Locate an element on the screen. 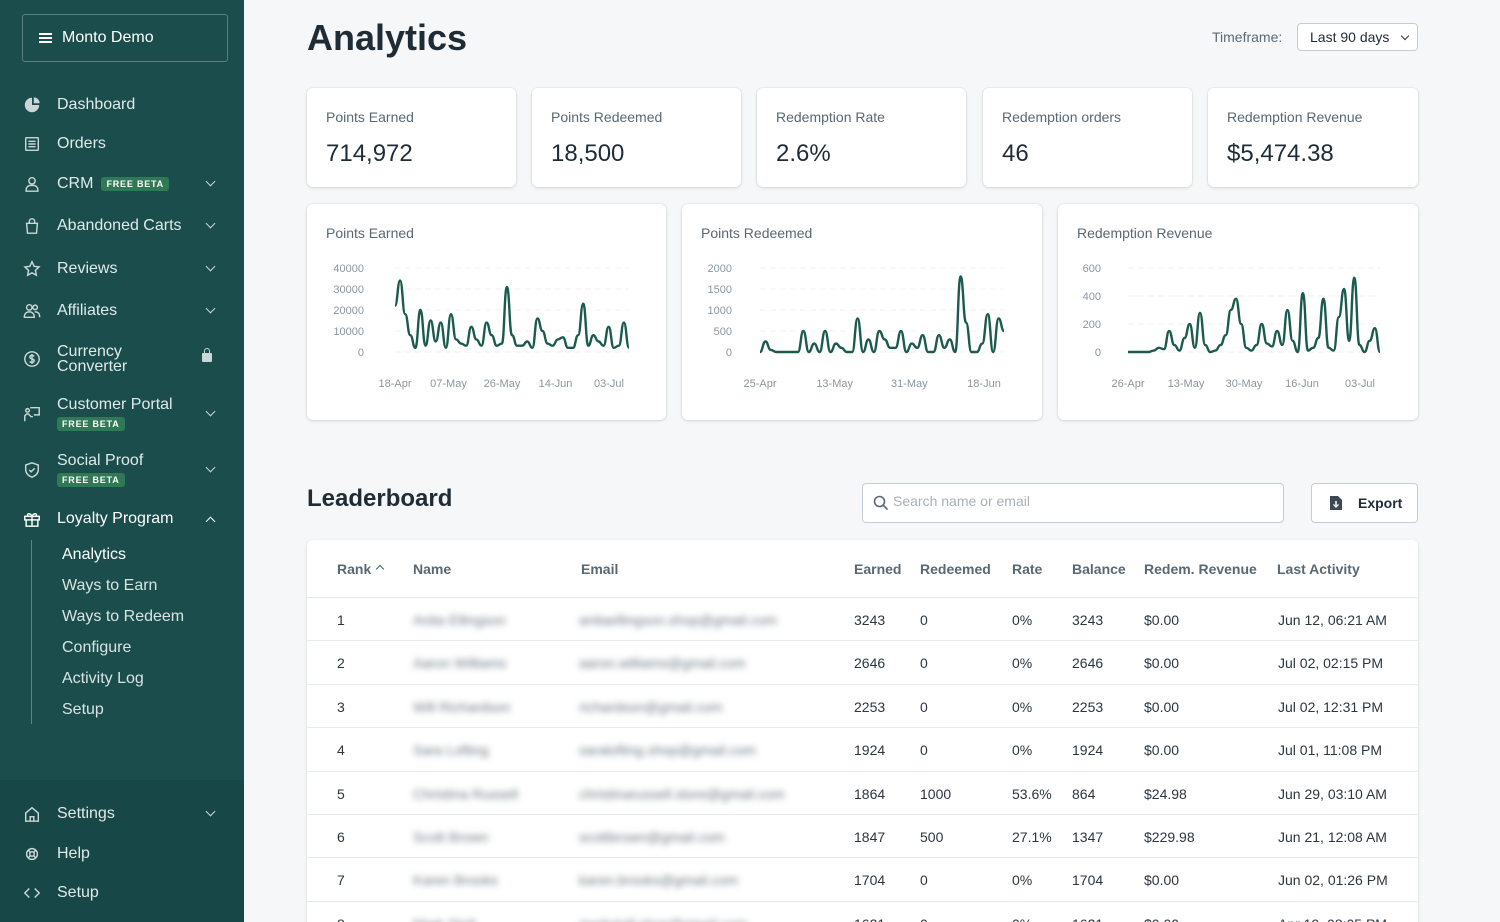 This screenshot has height=922, width=1500. nav-label: Orders is located at coordinates (81, 143).